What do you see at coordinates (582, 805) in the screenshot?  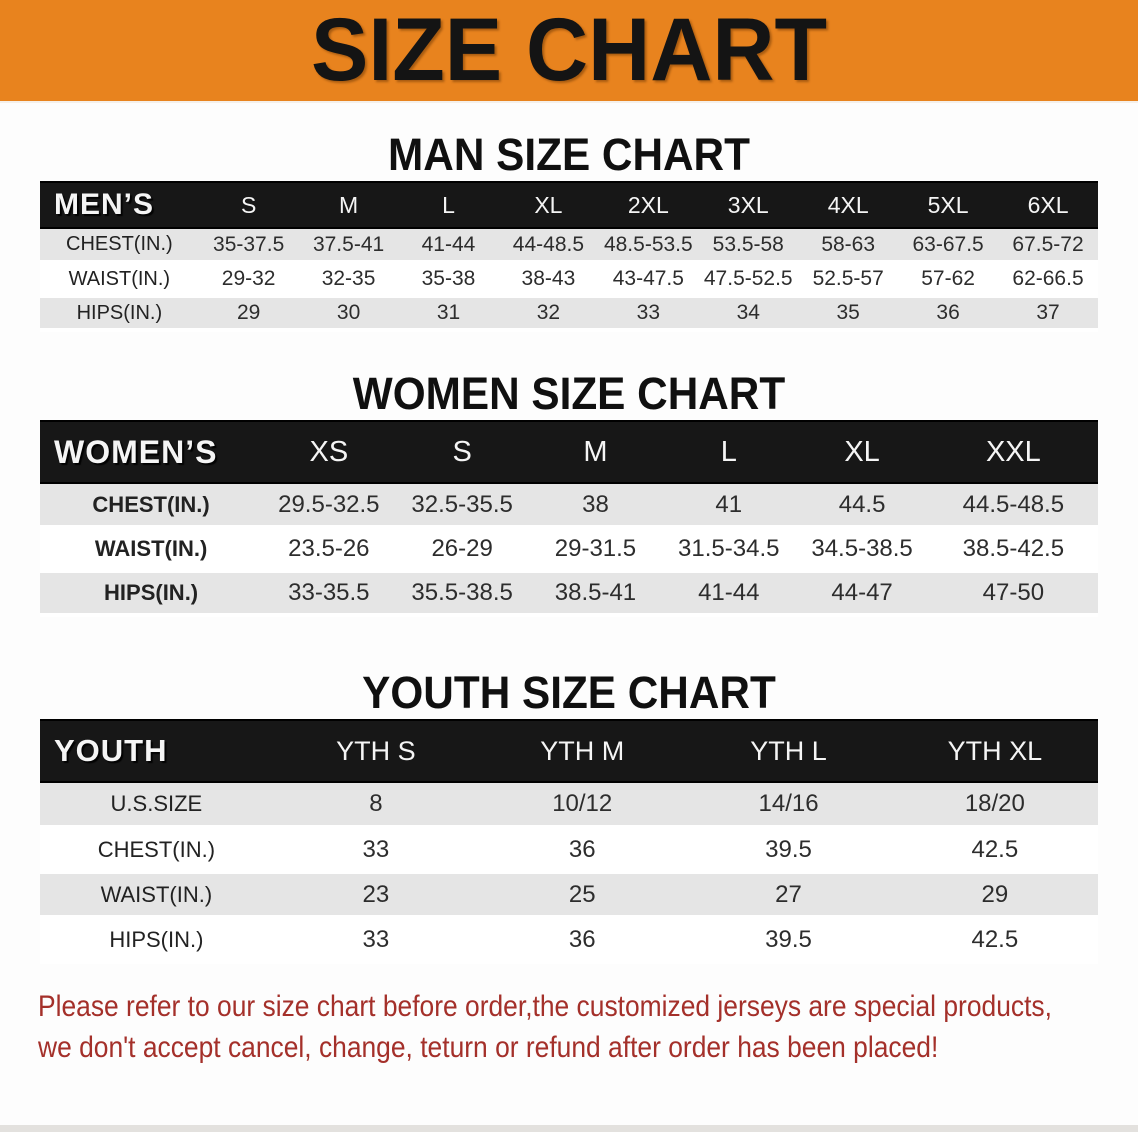 I see `size-value-cell: 10/12` at bounding box center [582, 805].